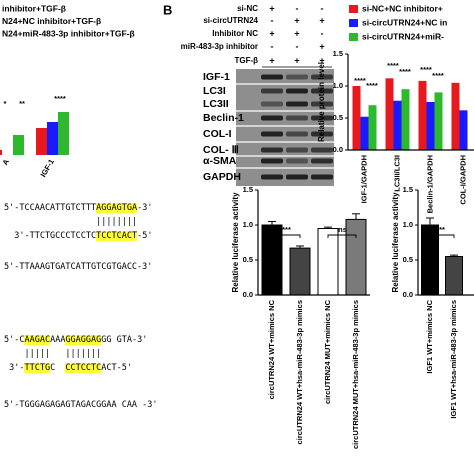  I want to click on sequence-text: -5', so click(145, 236).